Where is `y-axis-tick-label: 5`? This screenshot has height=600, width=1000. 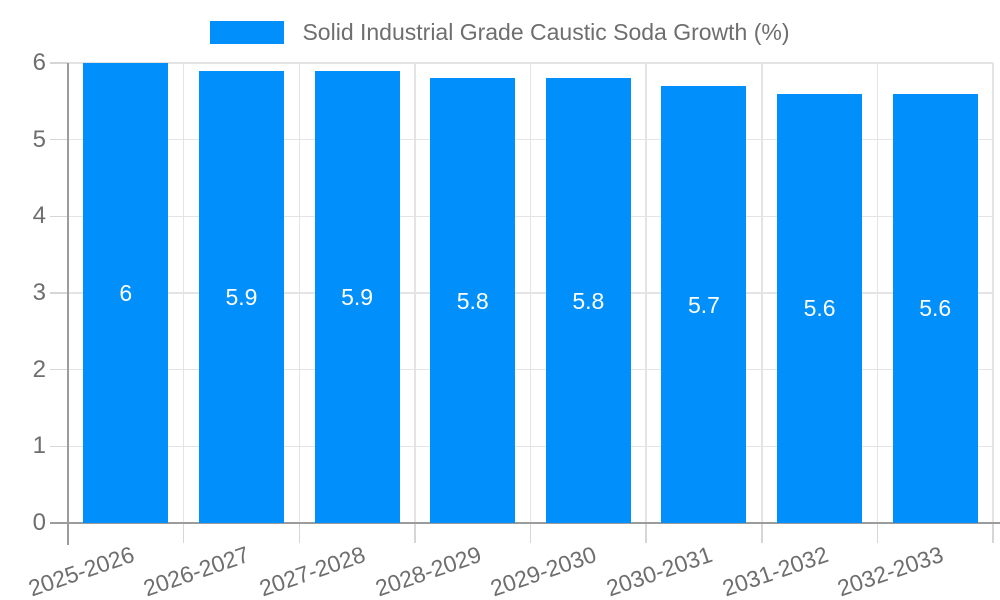
y-axis-tick-label: 5 is located at coordinates (39, 139).